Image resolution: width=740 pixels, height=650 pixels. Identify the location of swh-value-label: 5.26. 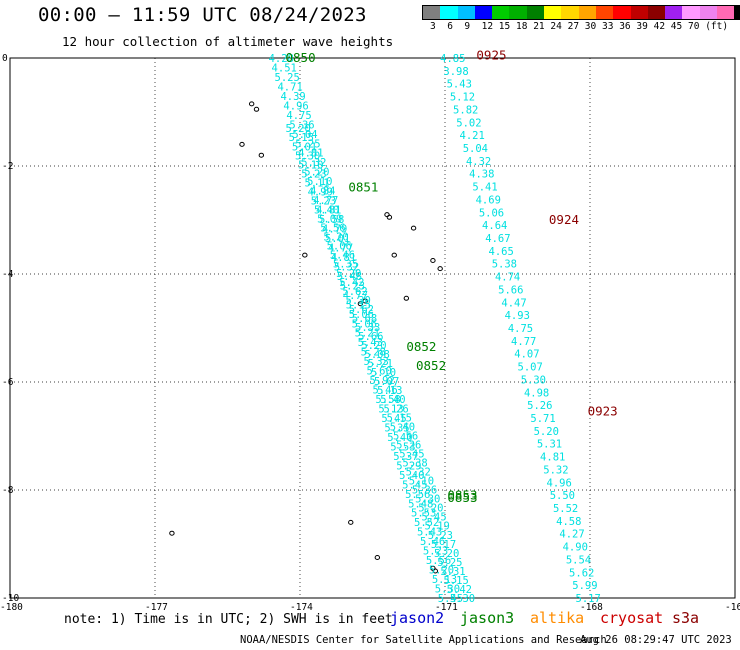
(539, 406).